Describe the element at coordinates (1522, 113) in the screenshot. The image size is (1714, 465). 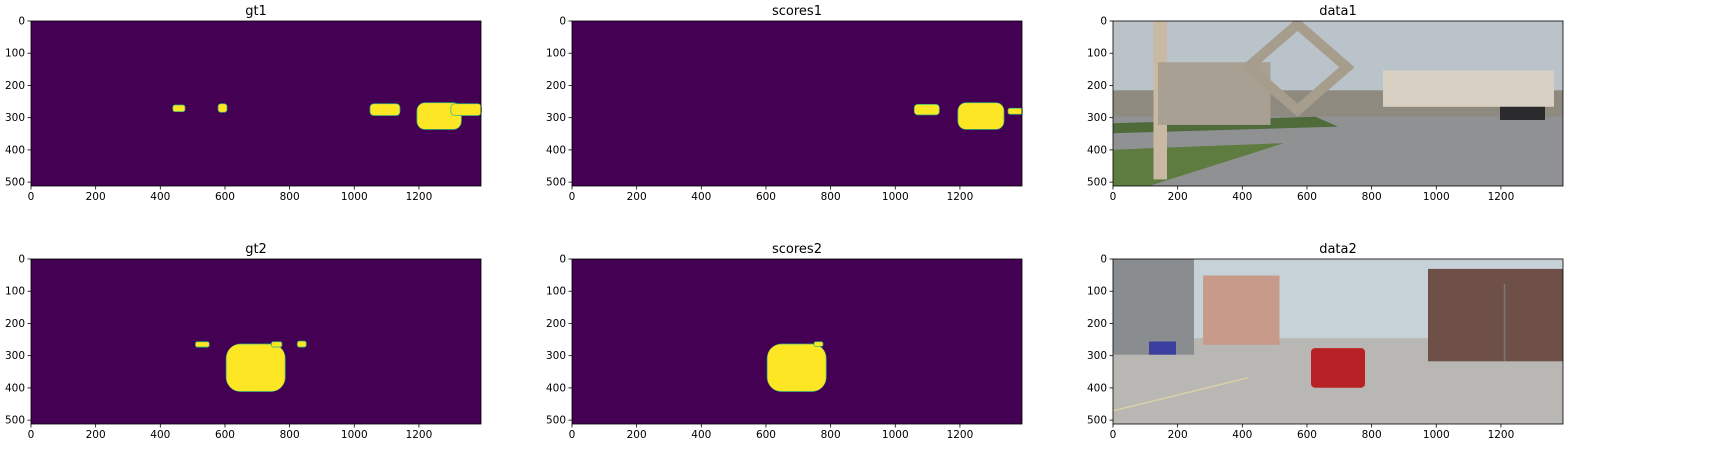
I see `photo-car` at that location.